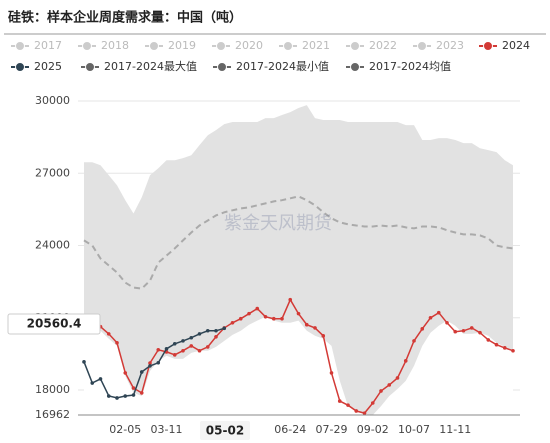 This screenshot has width=550, height=443. I want to click on y-tick-label: 16962, so click(52, 414).